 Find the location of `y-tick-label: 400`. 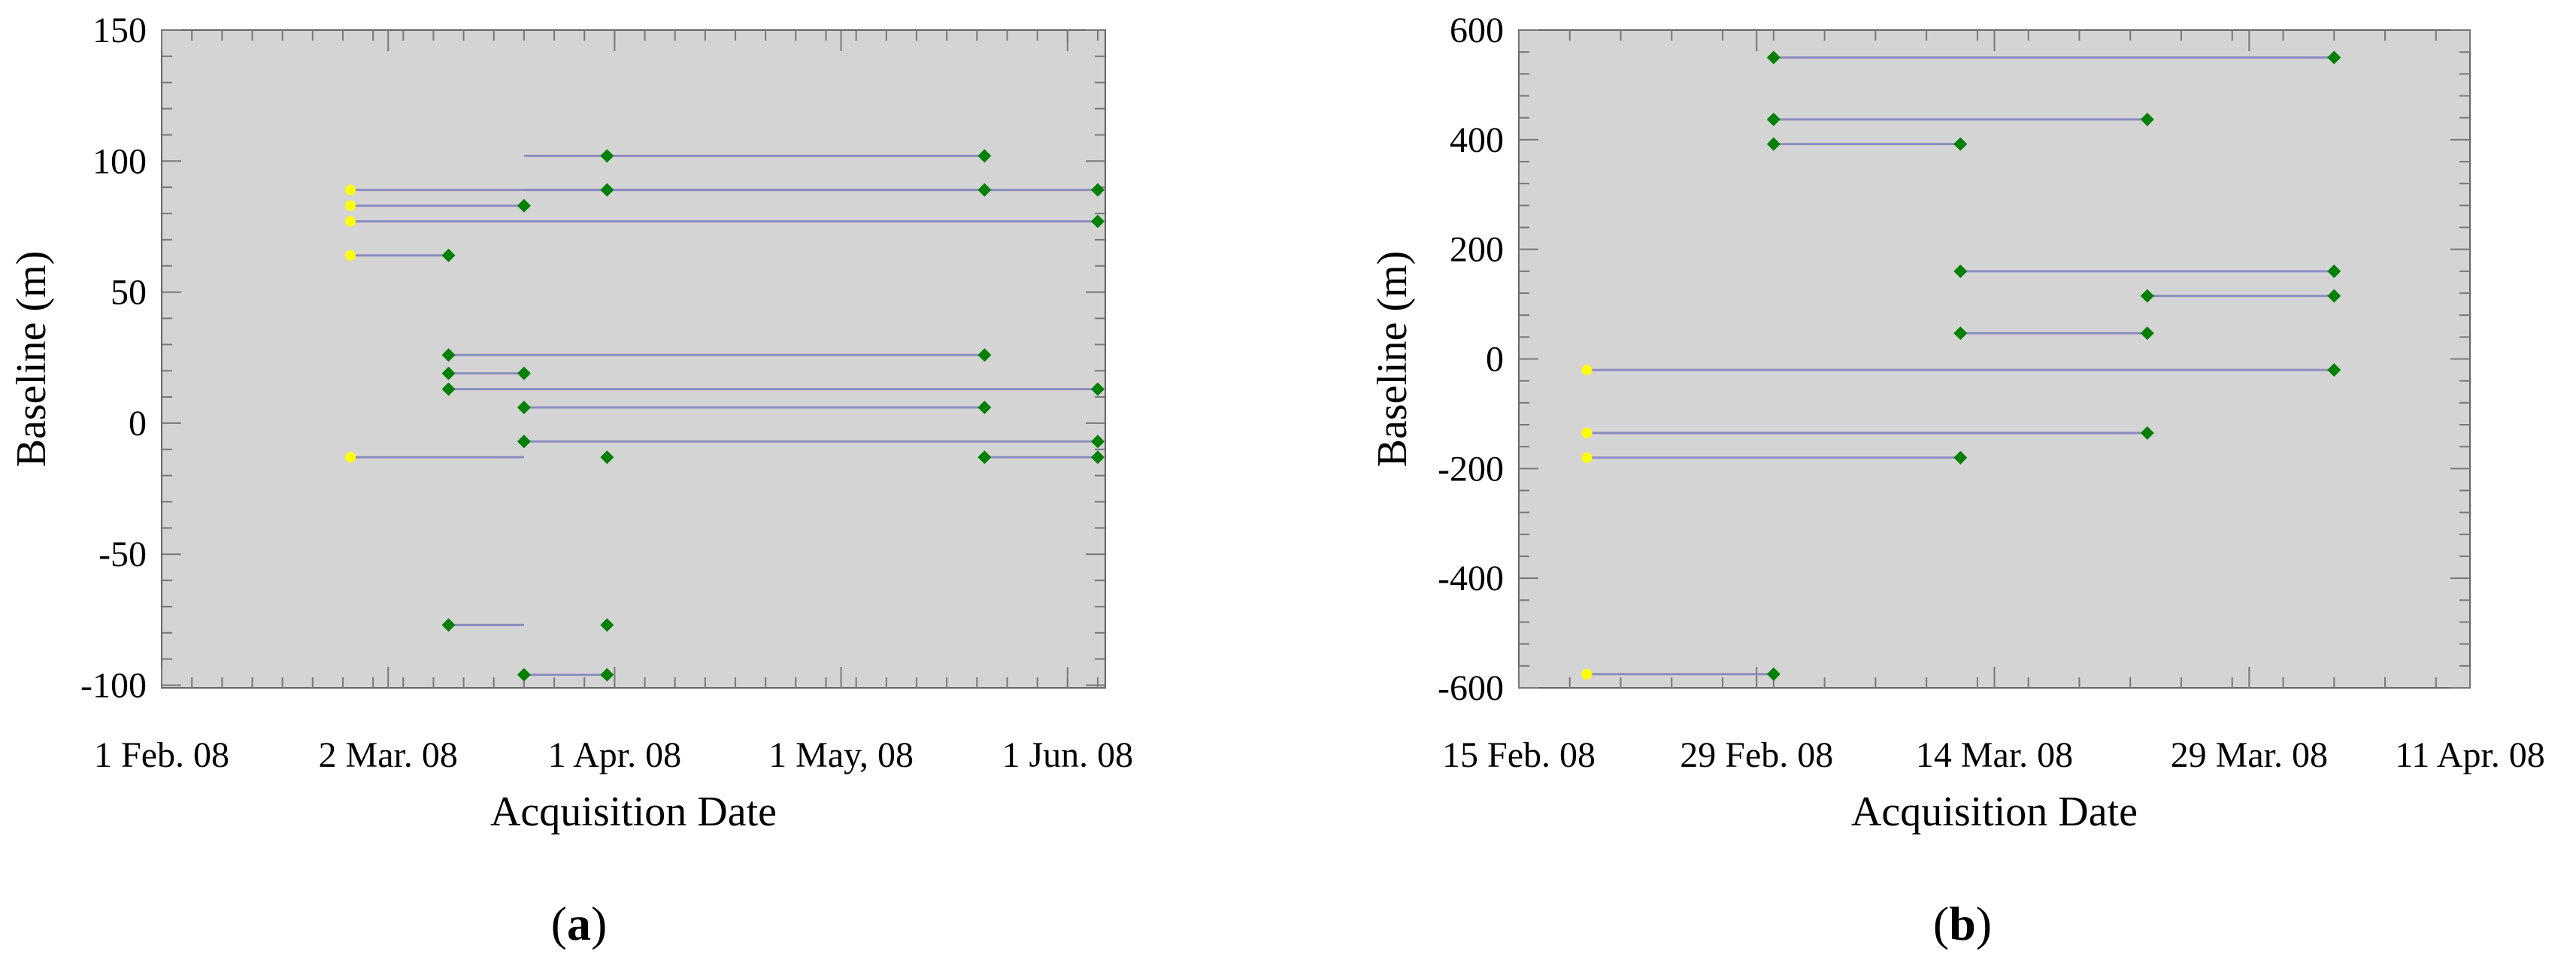

y-tick-label: 400 is located at coordinates (1477, 140).